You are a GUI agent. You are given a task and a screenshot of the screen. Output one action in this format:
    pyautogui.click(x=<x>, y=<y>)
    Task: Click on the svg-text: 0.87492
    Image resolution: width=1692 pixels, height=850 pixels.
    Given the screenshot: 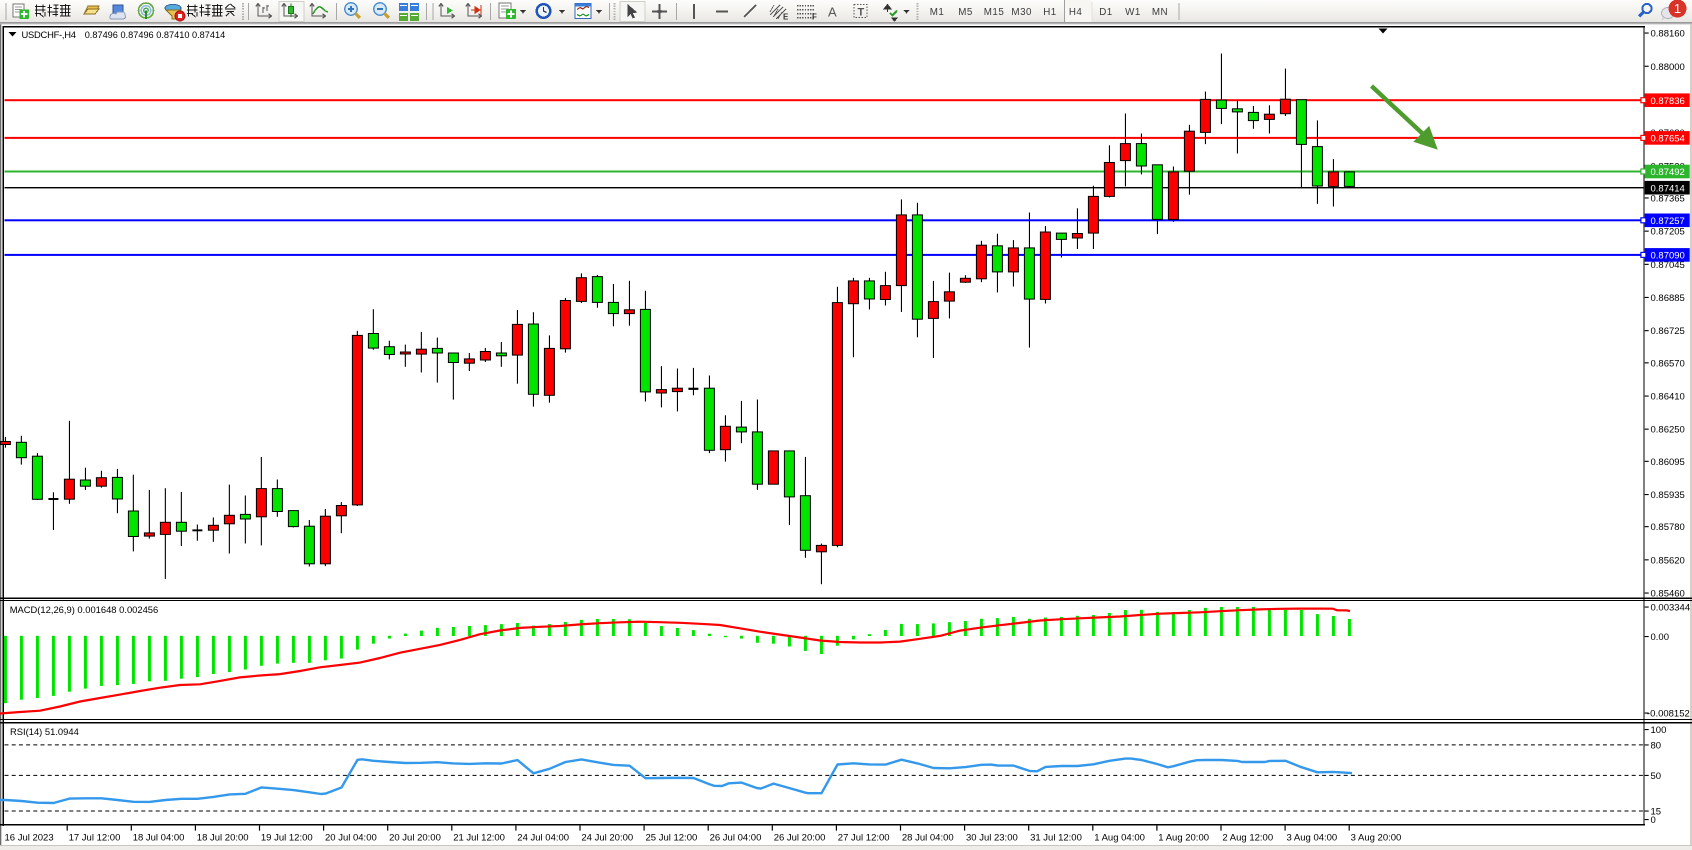 What is the action you would take?
    pyautogui.click(x=1668, y=172)
    